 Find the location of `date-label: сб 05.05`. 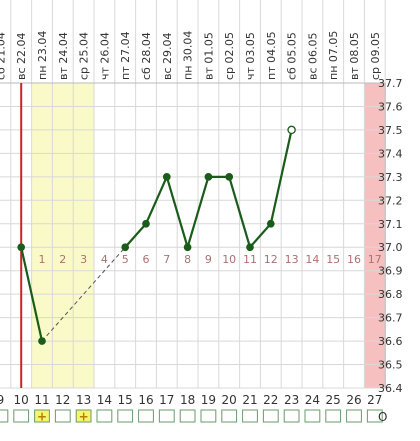

date-label: сб 05.05 is located at coordinates (292, 56).